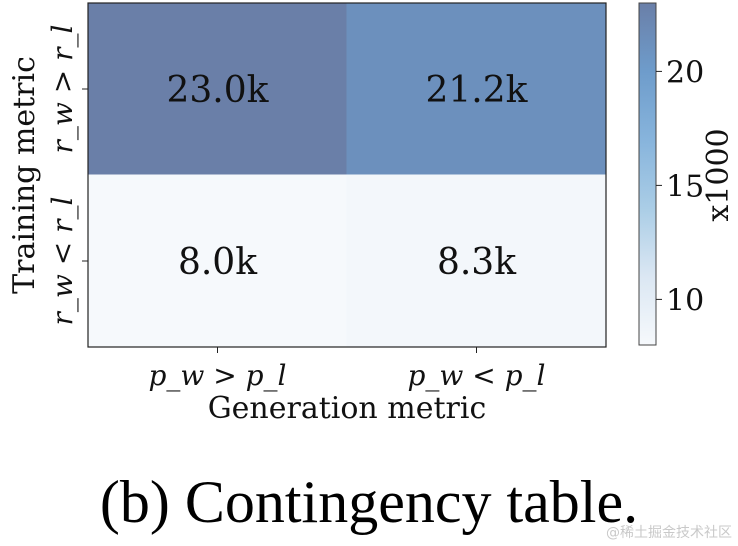 This screenshot has height=546, width=738. What do you see at coordinates (369, 502) in the screenshot?
I see `figure-caption: (b) Contingency table.` at bounding box center [369, 502].